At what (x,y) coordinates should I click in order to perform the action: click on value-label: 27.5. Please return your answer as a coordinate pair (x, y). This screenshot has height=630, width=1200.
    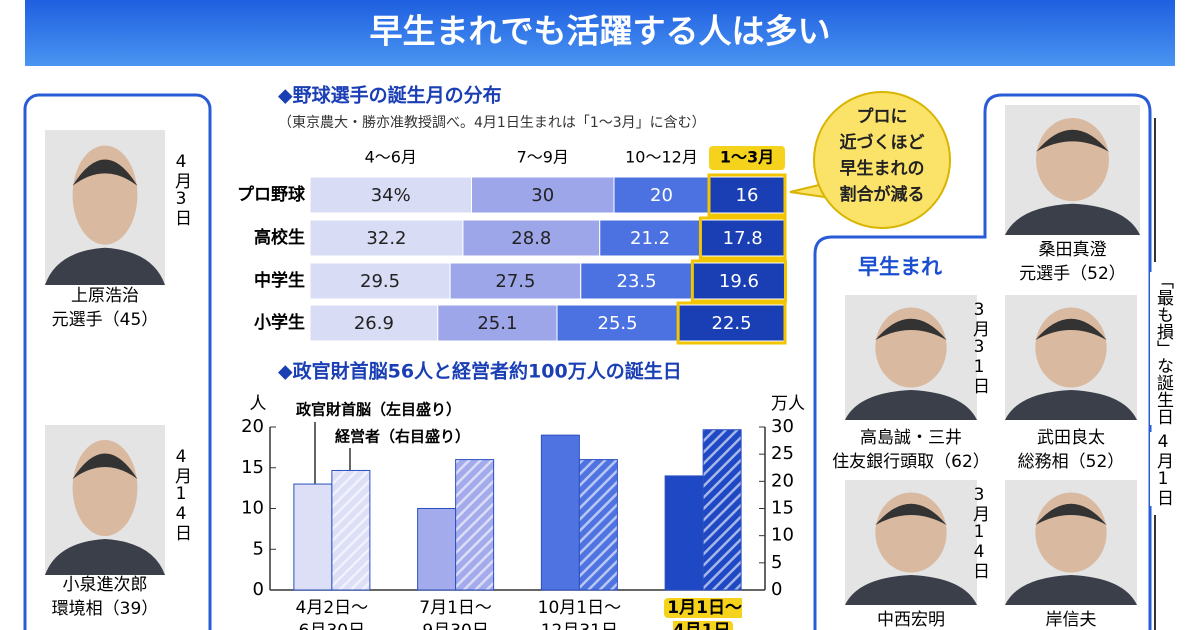
    Looking at the image, I should click on (515, 281).